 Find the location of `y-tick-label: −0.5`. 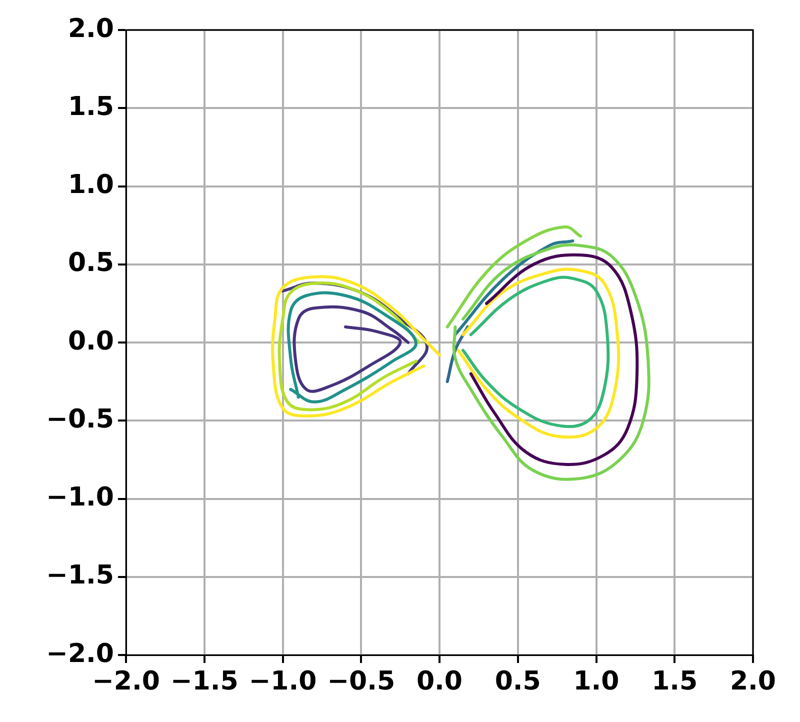

y-tick-label: −0.5 is located at coordinates (80, 419).